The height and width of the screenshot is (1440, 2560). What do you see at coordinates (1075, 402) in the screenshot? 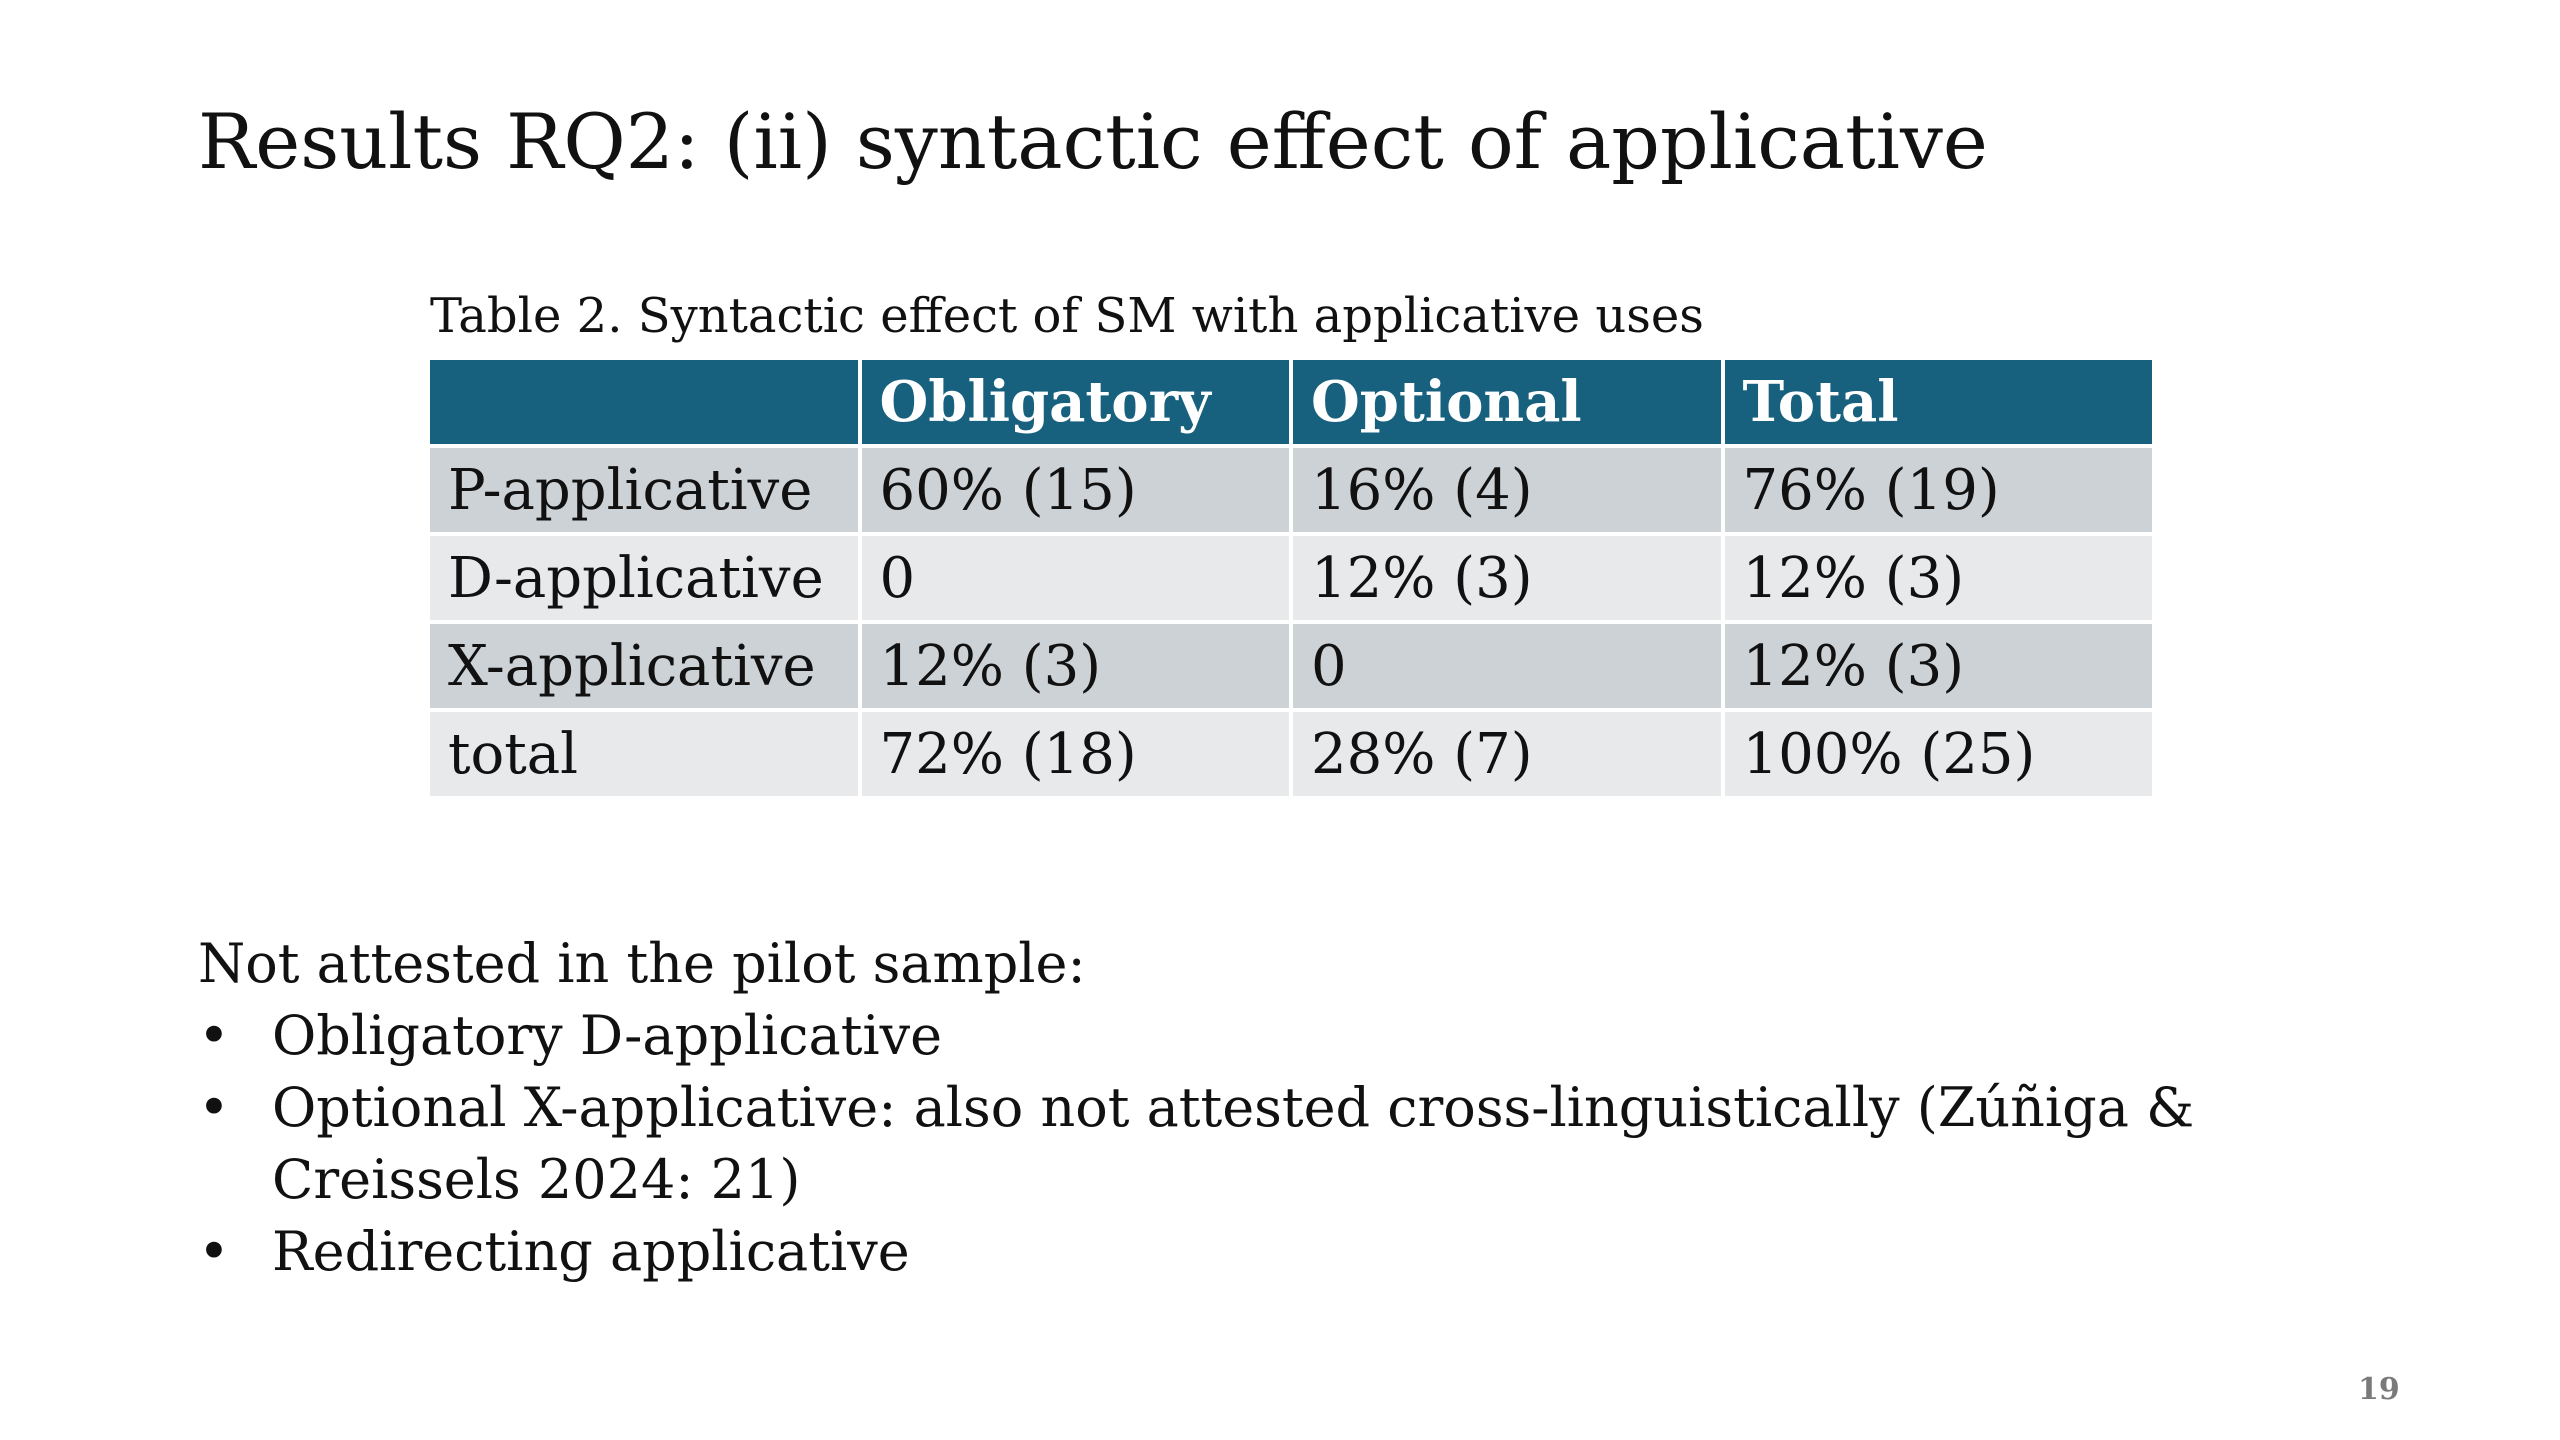
I see `header-cell-obligatory: Obligatory` at bounding box center [1075, 402].